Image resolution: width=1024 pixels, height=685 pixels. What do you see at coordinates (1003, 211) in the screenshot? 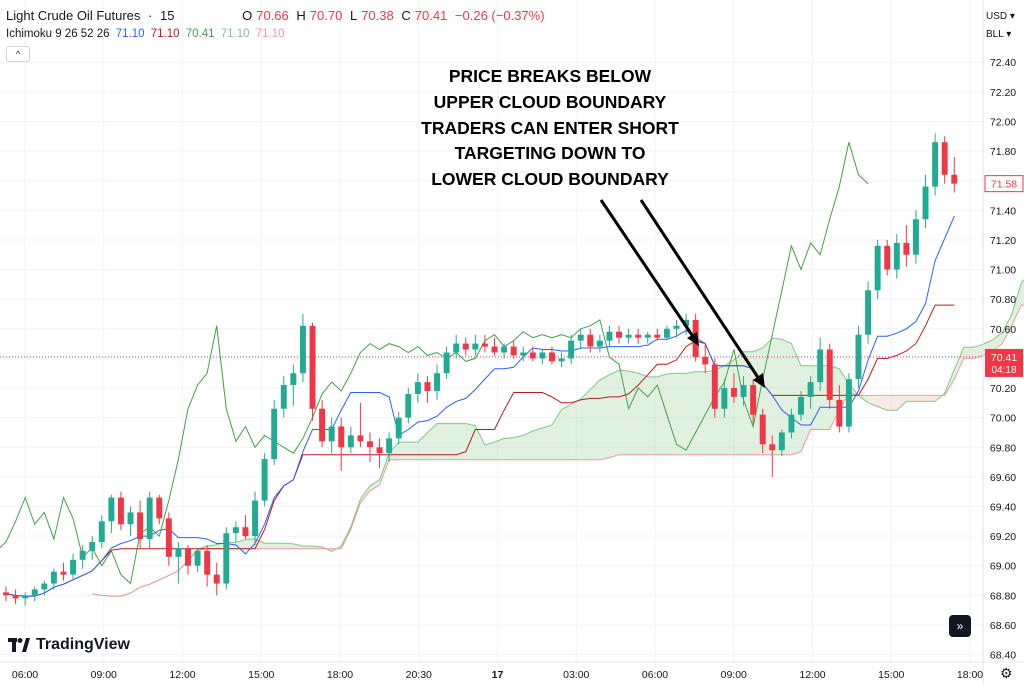
I see `price-tick-label: 71.40` at bounding box center [1003, 211].